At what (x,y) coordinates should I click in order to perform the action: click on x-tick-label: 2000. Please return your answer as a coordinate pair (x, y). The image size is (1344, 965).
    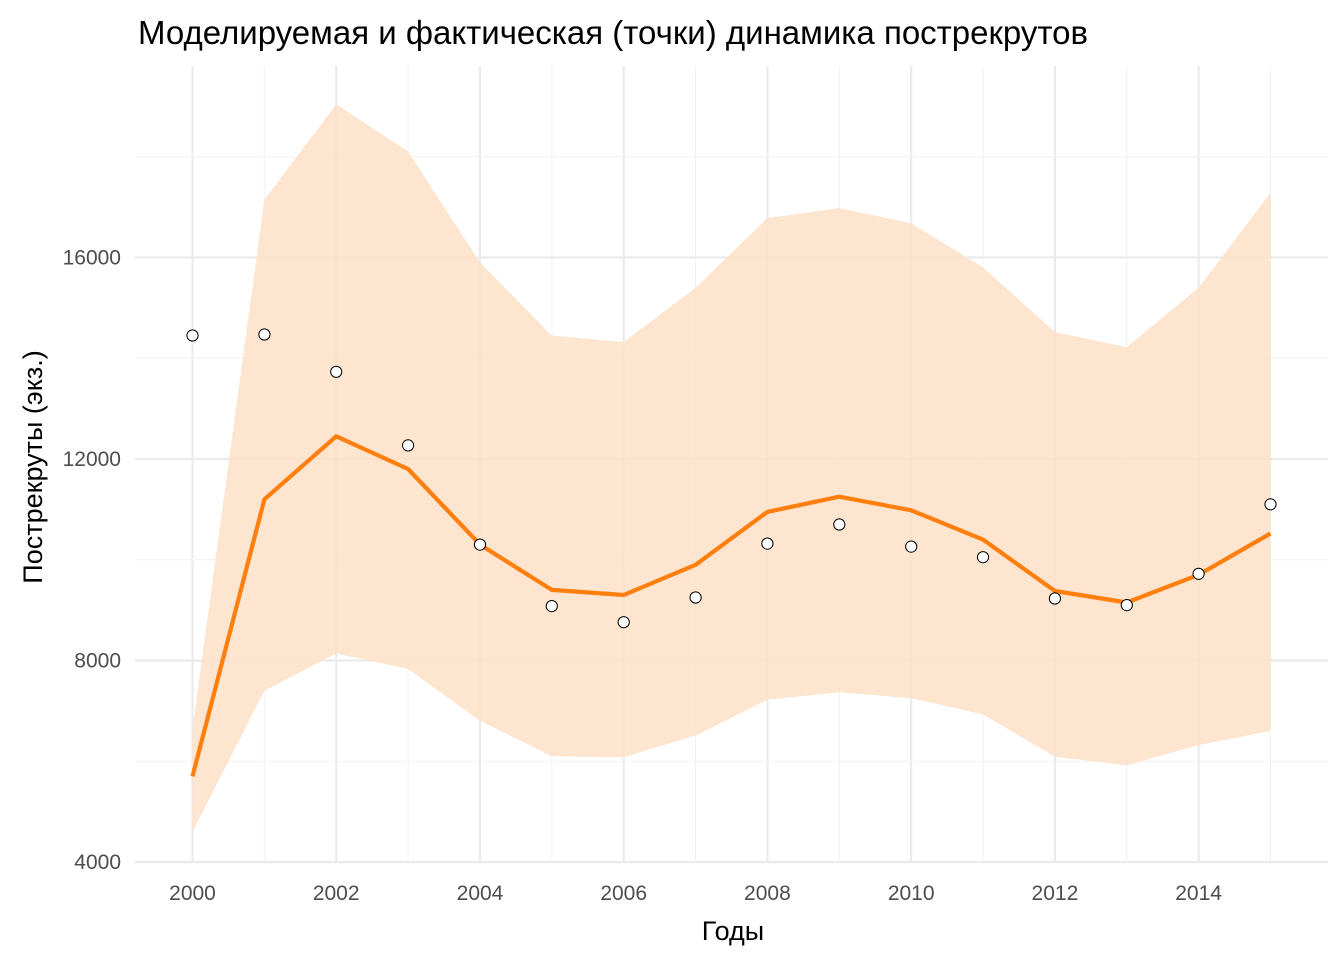
    Looking at the image, I should click on (192, 893).